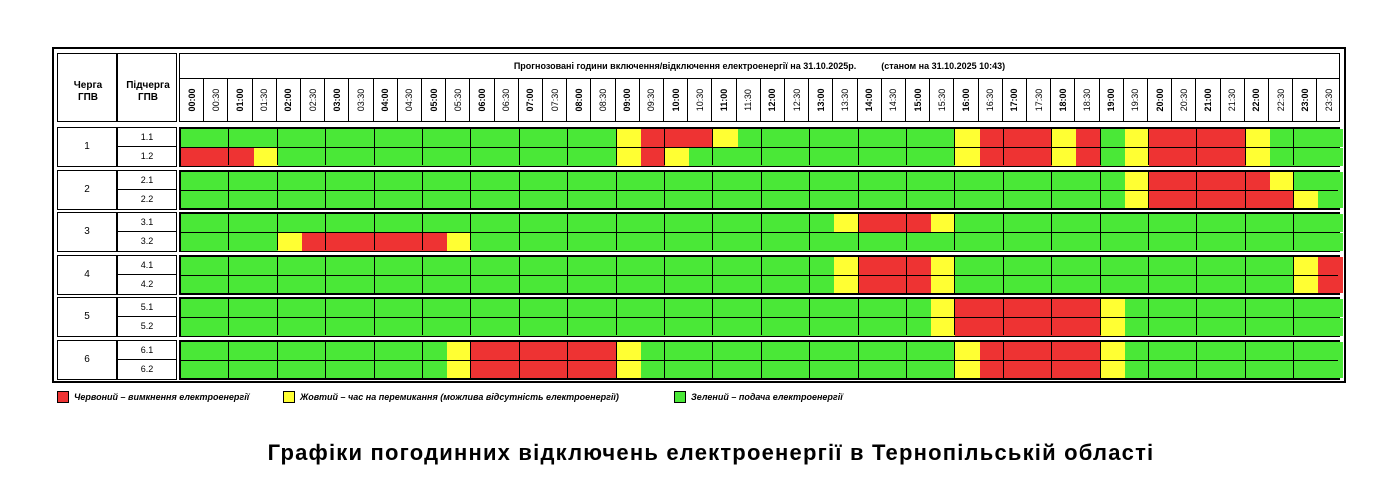 This screenshot has height=502, width=1381. Describe the element at coordinates (652, 100) in the screenshot. I see `time-slot-header: 09:30` at that location.